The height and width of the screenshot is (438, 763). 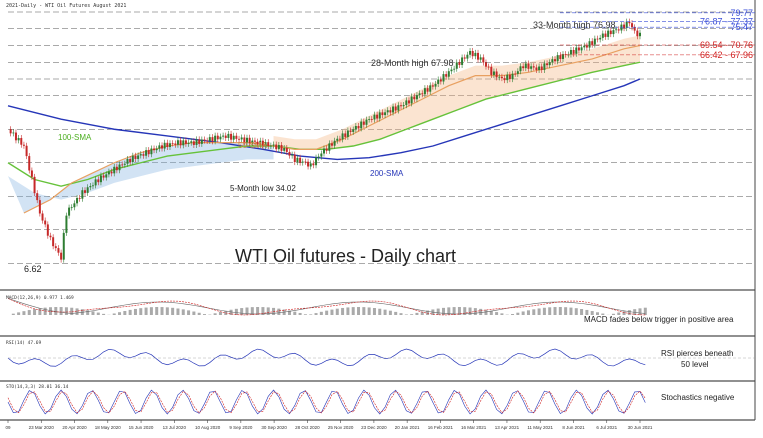 What do you see at coordinates (507, 427) in the screenshot?
I see `x-tick-label: 13 Apr 2021` at bounding box center [507, 427].